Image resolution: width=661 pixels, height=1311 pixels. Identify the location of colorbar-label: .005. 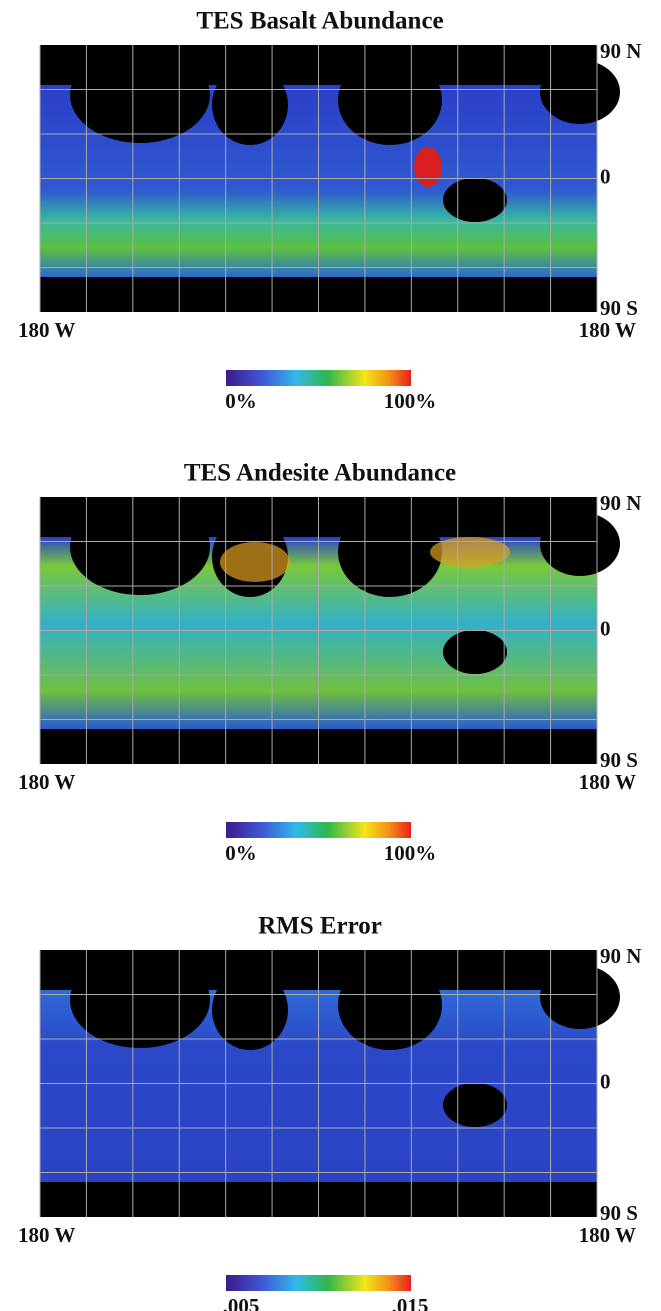
(241, 1302).